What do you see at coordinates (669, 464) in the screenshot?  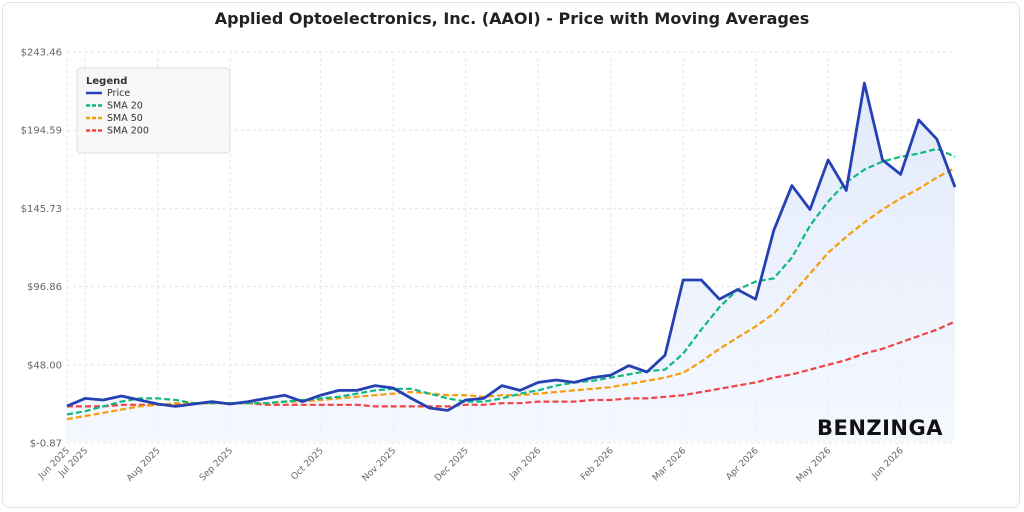 I see `x-tick-label: Mar 2026` at bounding box center [669, 464].